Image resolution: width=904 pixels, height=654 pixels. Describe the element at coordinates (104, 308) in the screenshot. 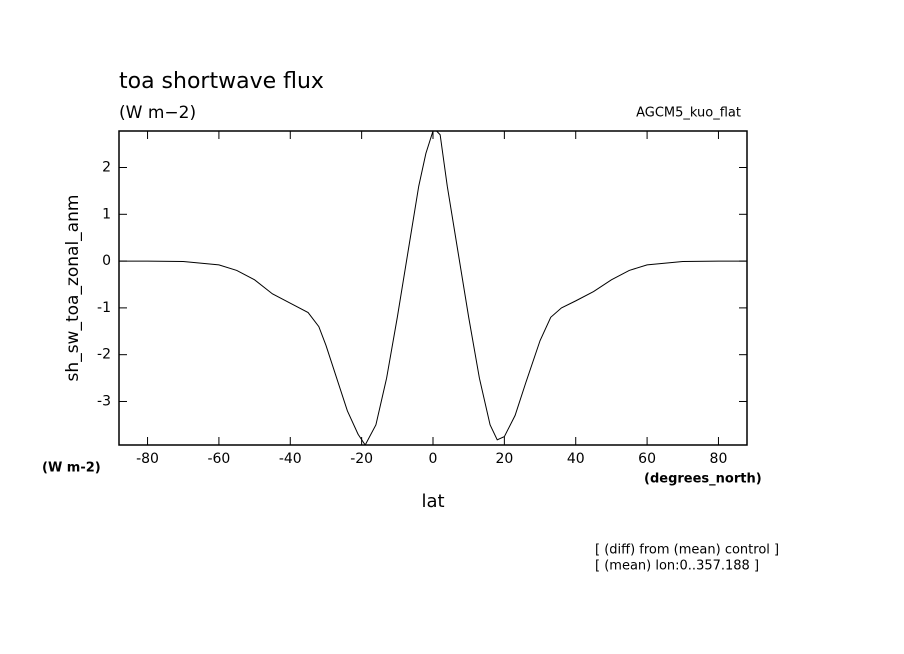

I see `y-tick-label: -1` at that location.